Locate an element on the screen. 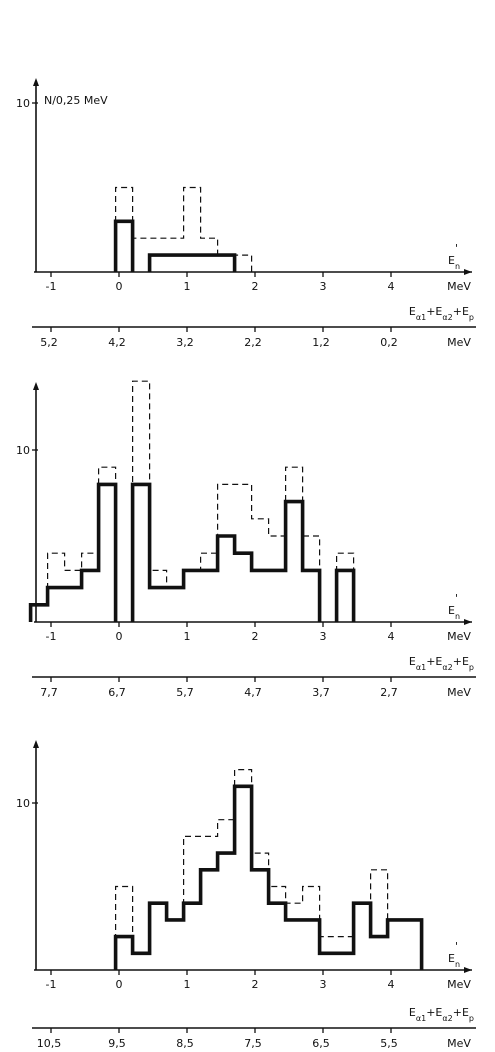 This screenshot has height=1052, width=495. secondary-tick-label: 4,7 is located at coordinates (253, 692).